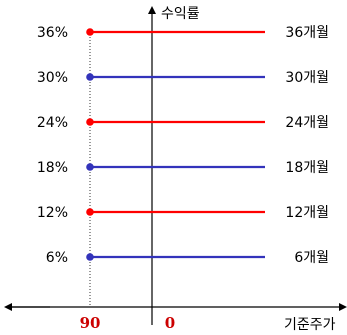 The image size is (347, 335). I want to click on y-axis-label: 수익률, so click(180, 14).